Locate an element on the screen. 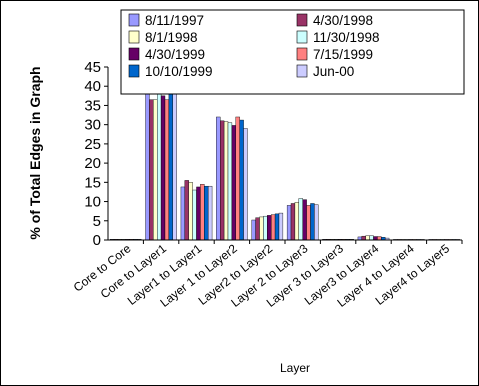 Image resolution: width=479 pixels, height=386 pixels. legend-label: 8/11/1997 is located at coordinates (174, 20).